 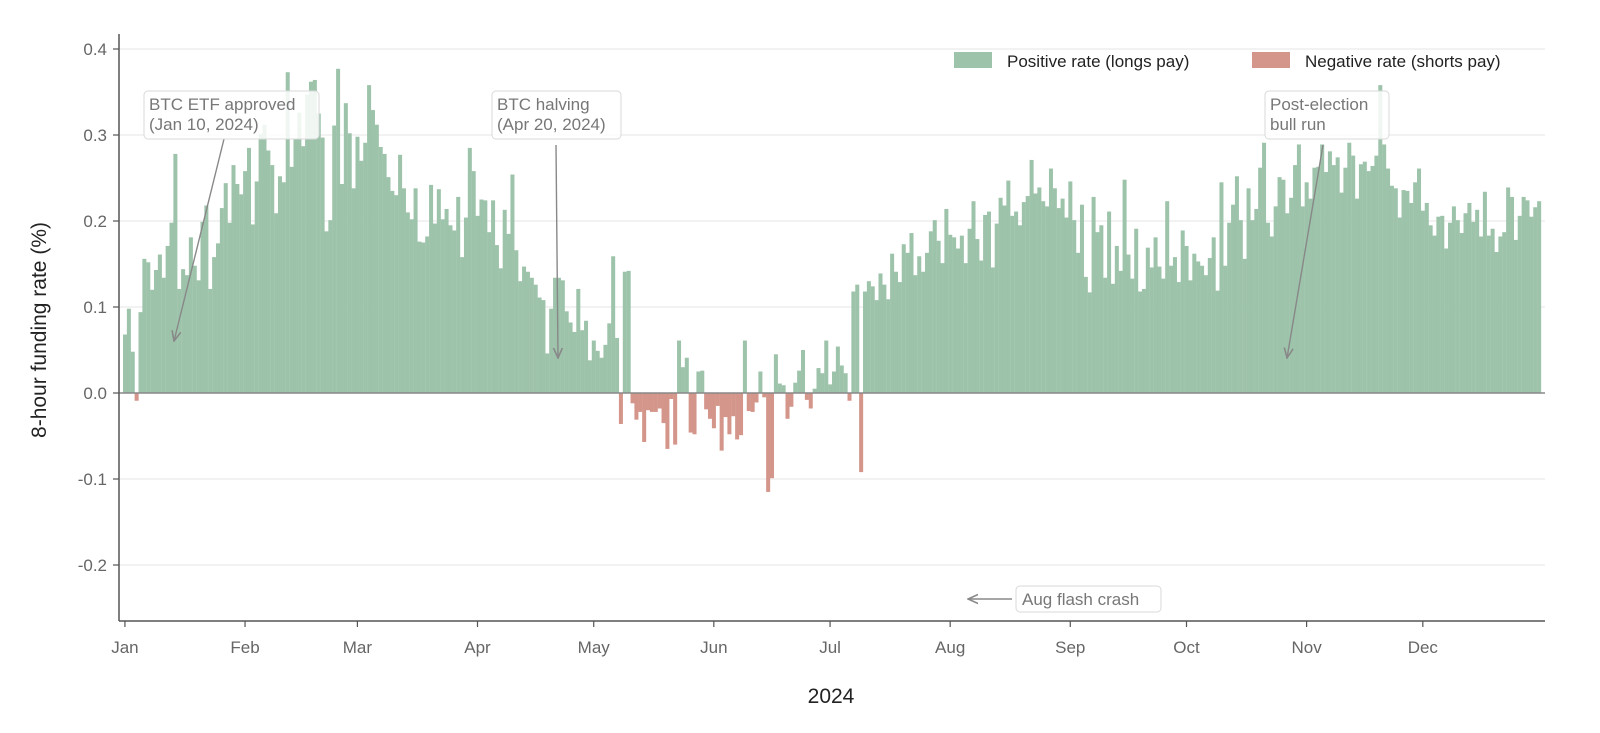 I want to click on annotation-arrow, so click(x=199, y=239).